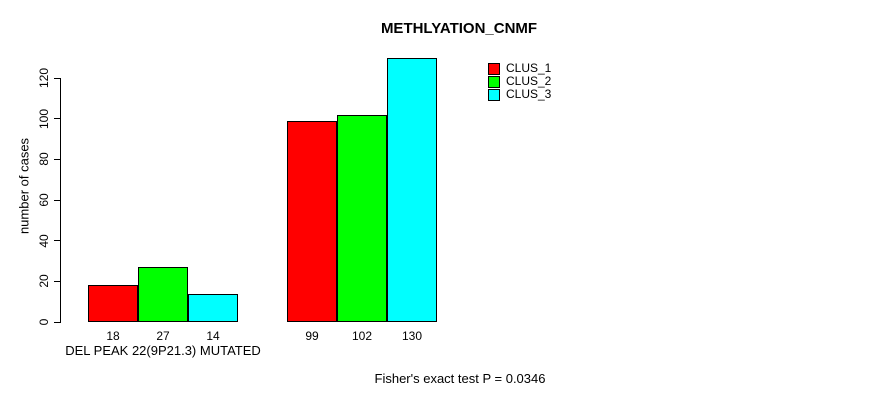 The height and width of the screenshot is (400, 890). Describe the element at coordinates (460, 378) in the screenshot. I see `fisher-test-annotation: Fisher's exact test P = 0.0346` at that location.